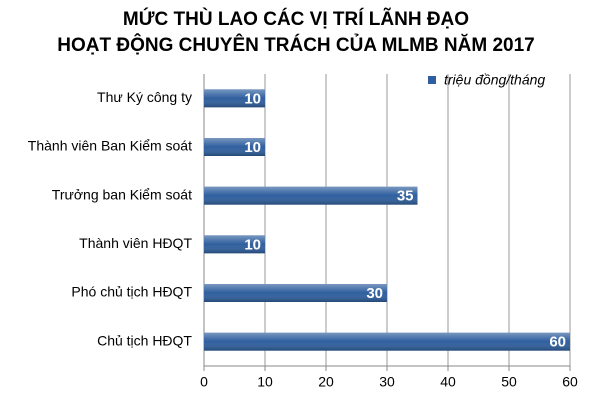  What do you see at coordinates (144, 97) in the screenshot?
I see `y-tick-label: Thư Ký công ty` at bounding box center [144, 97].